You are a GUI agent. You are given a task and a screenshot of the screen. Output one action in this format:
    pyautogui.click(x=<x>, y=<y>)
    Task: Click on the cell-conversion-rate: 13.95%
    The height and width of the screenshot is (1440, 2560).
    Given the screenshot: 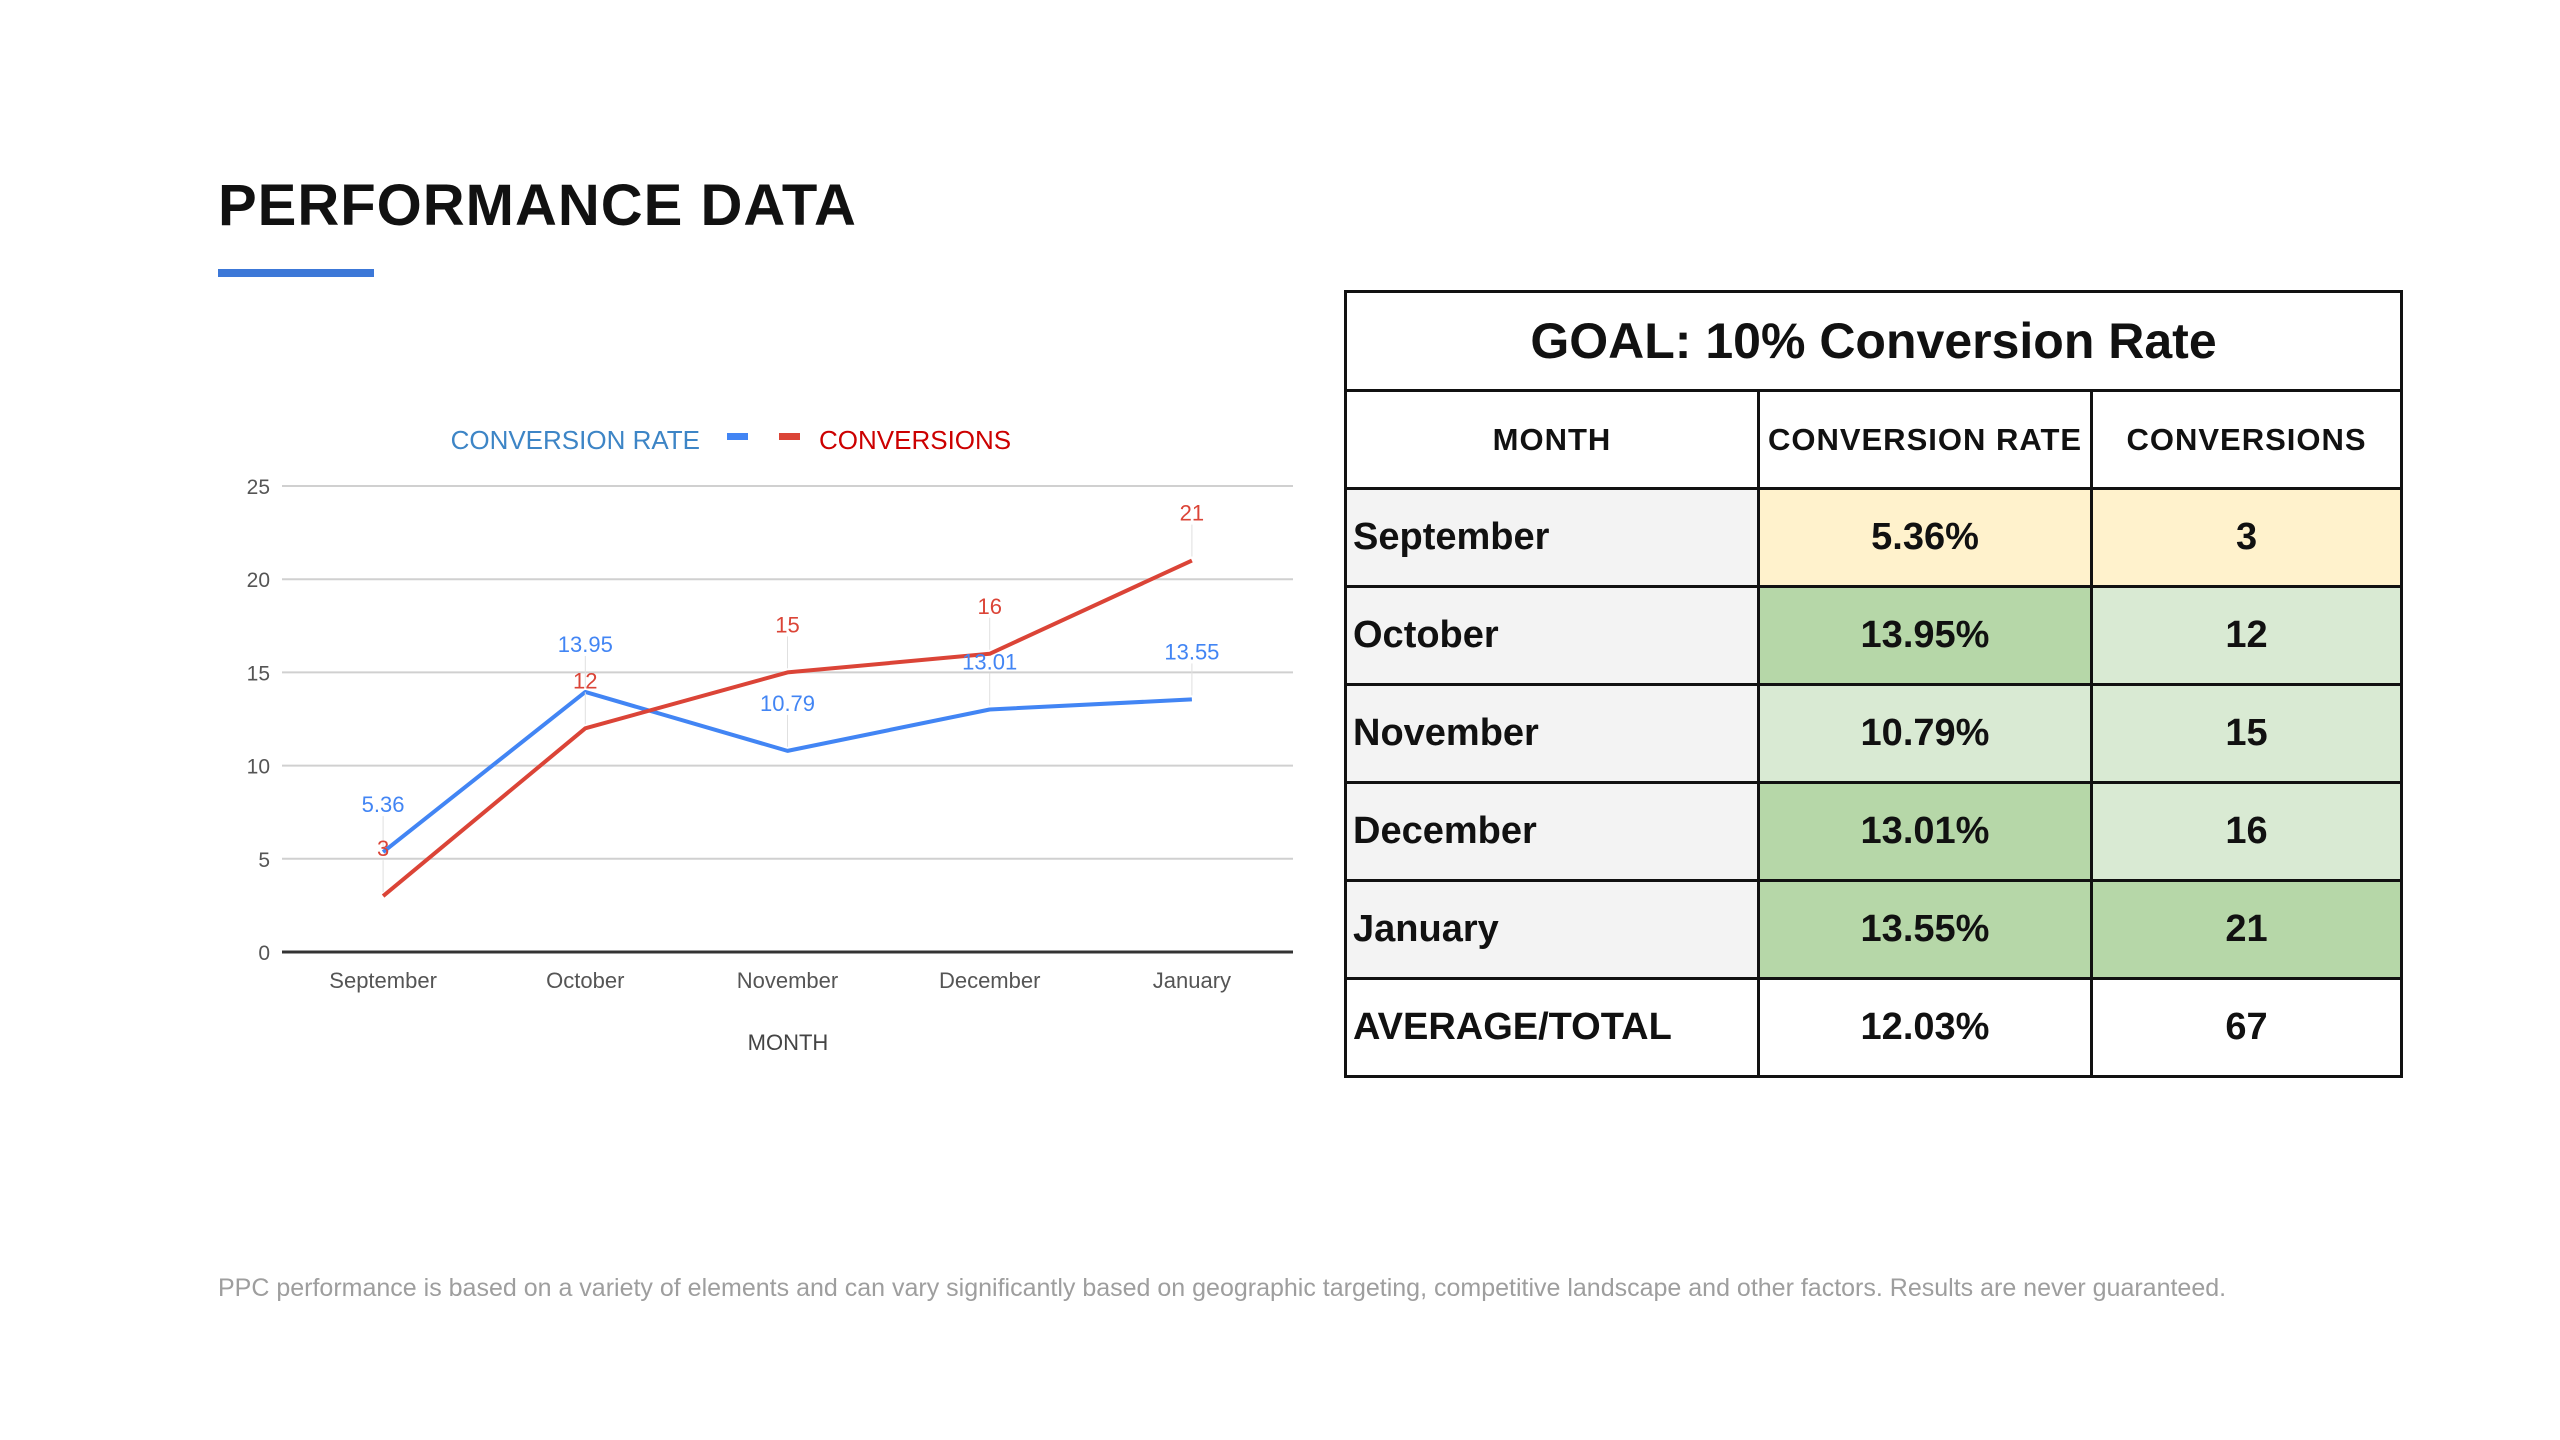 What is the action you would take?
    pyautogui.click(x=1925, y=635)
    